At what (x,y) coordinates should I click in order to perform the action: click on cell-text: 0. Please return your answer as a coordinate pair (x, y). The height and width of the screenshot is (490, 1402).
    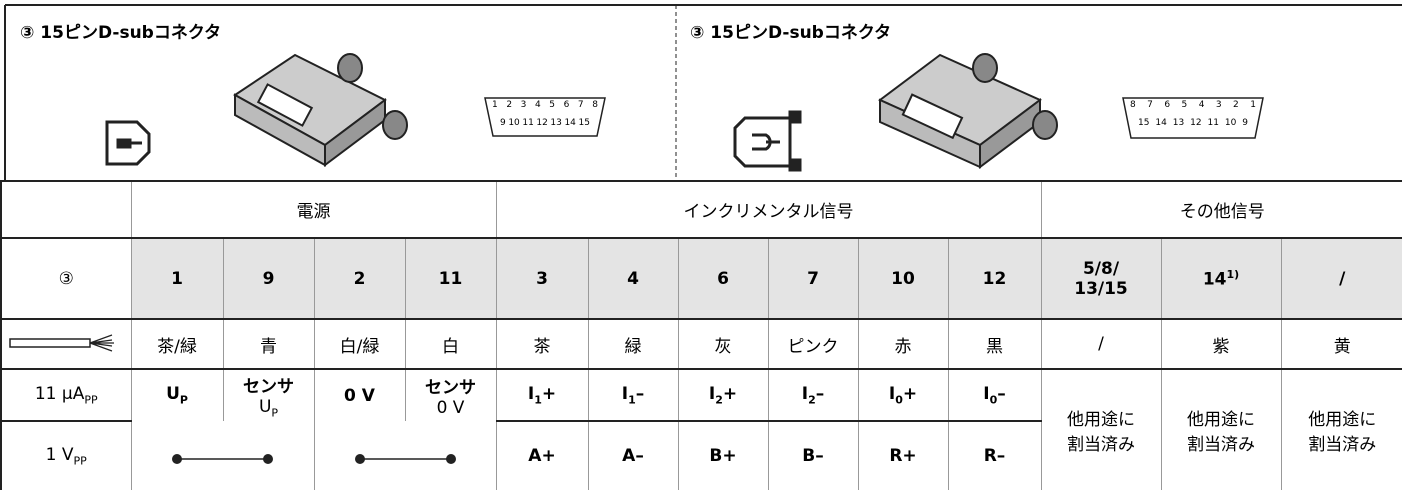
    Looking at the image, I should click on (899, 400).